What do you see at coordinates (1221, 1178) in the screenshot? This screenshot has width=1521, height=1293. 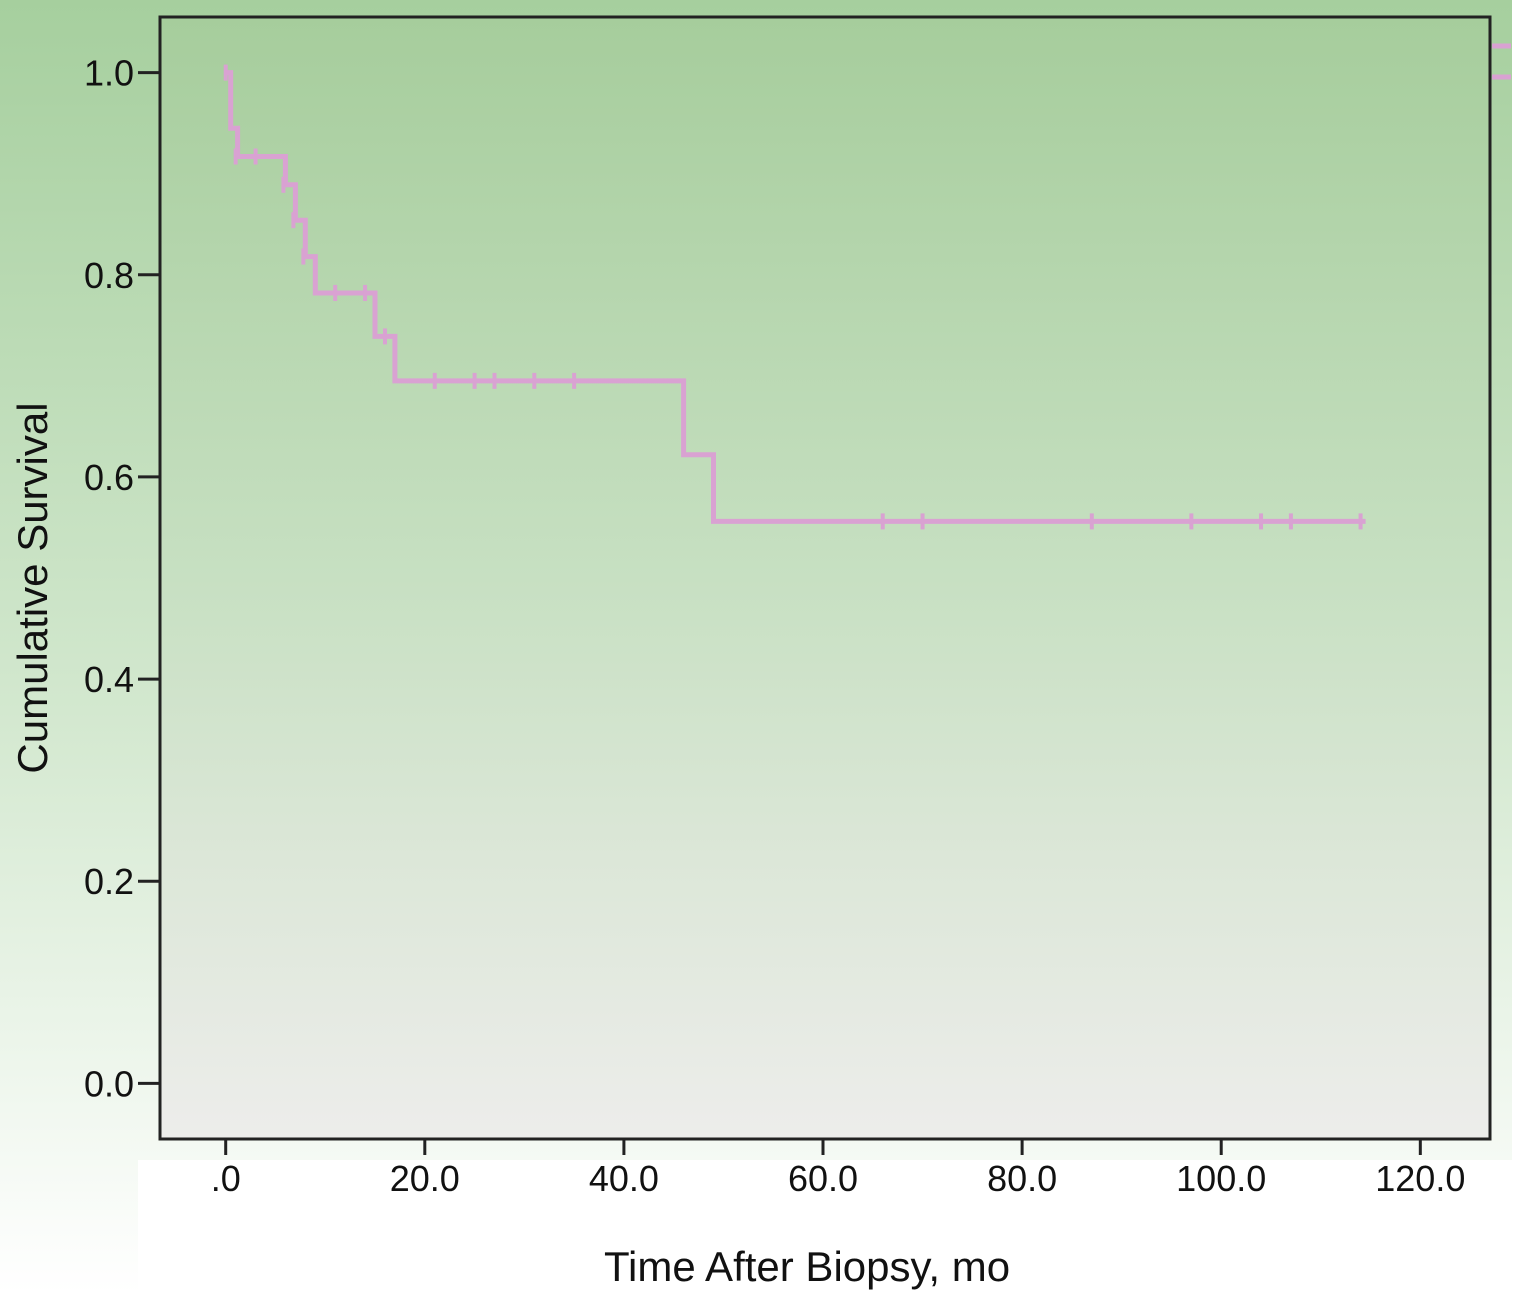 I see `x-tick-label: 100.0` at bounding box center [1221, 1178].